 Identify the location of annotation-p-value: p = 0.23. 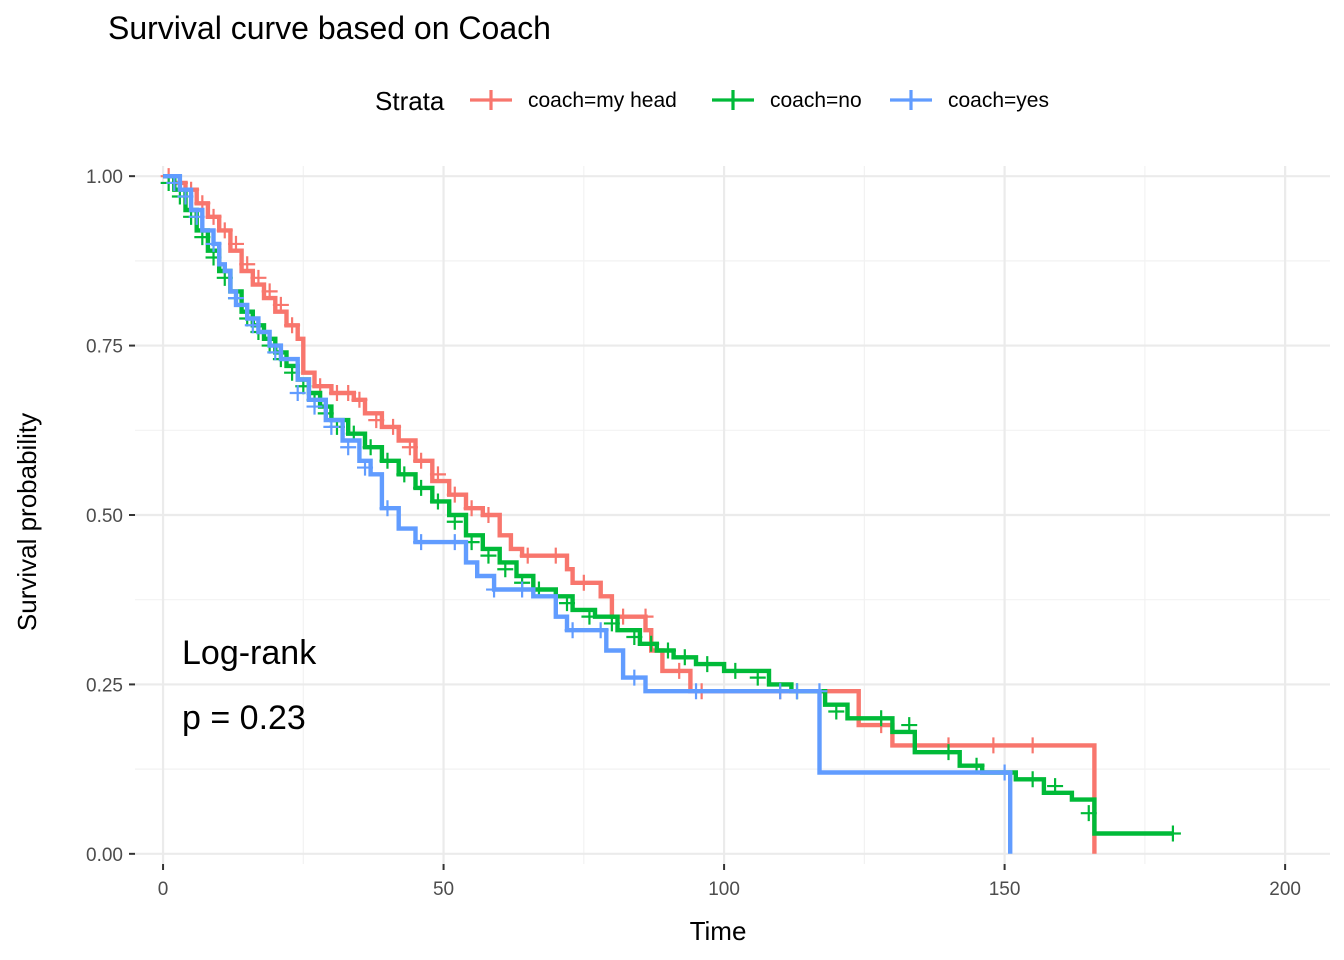
(244, 718).